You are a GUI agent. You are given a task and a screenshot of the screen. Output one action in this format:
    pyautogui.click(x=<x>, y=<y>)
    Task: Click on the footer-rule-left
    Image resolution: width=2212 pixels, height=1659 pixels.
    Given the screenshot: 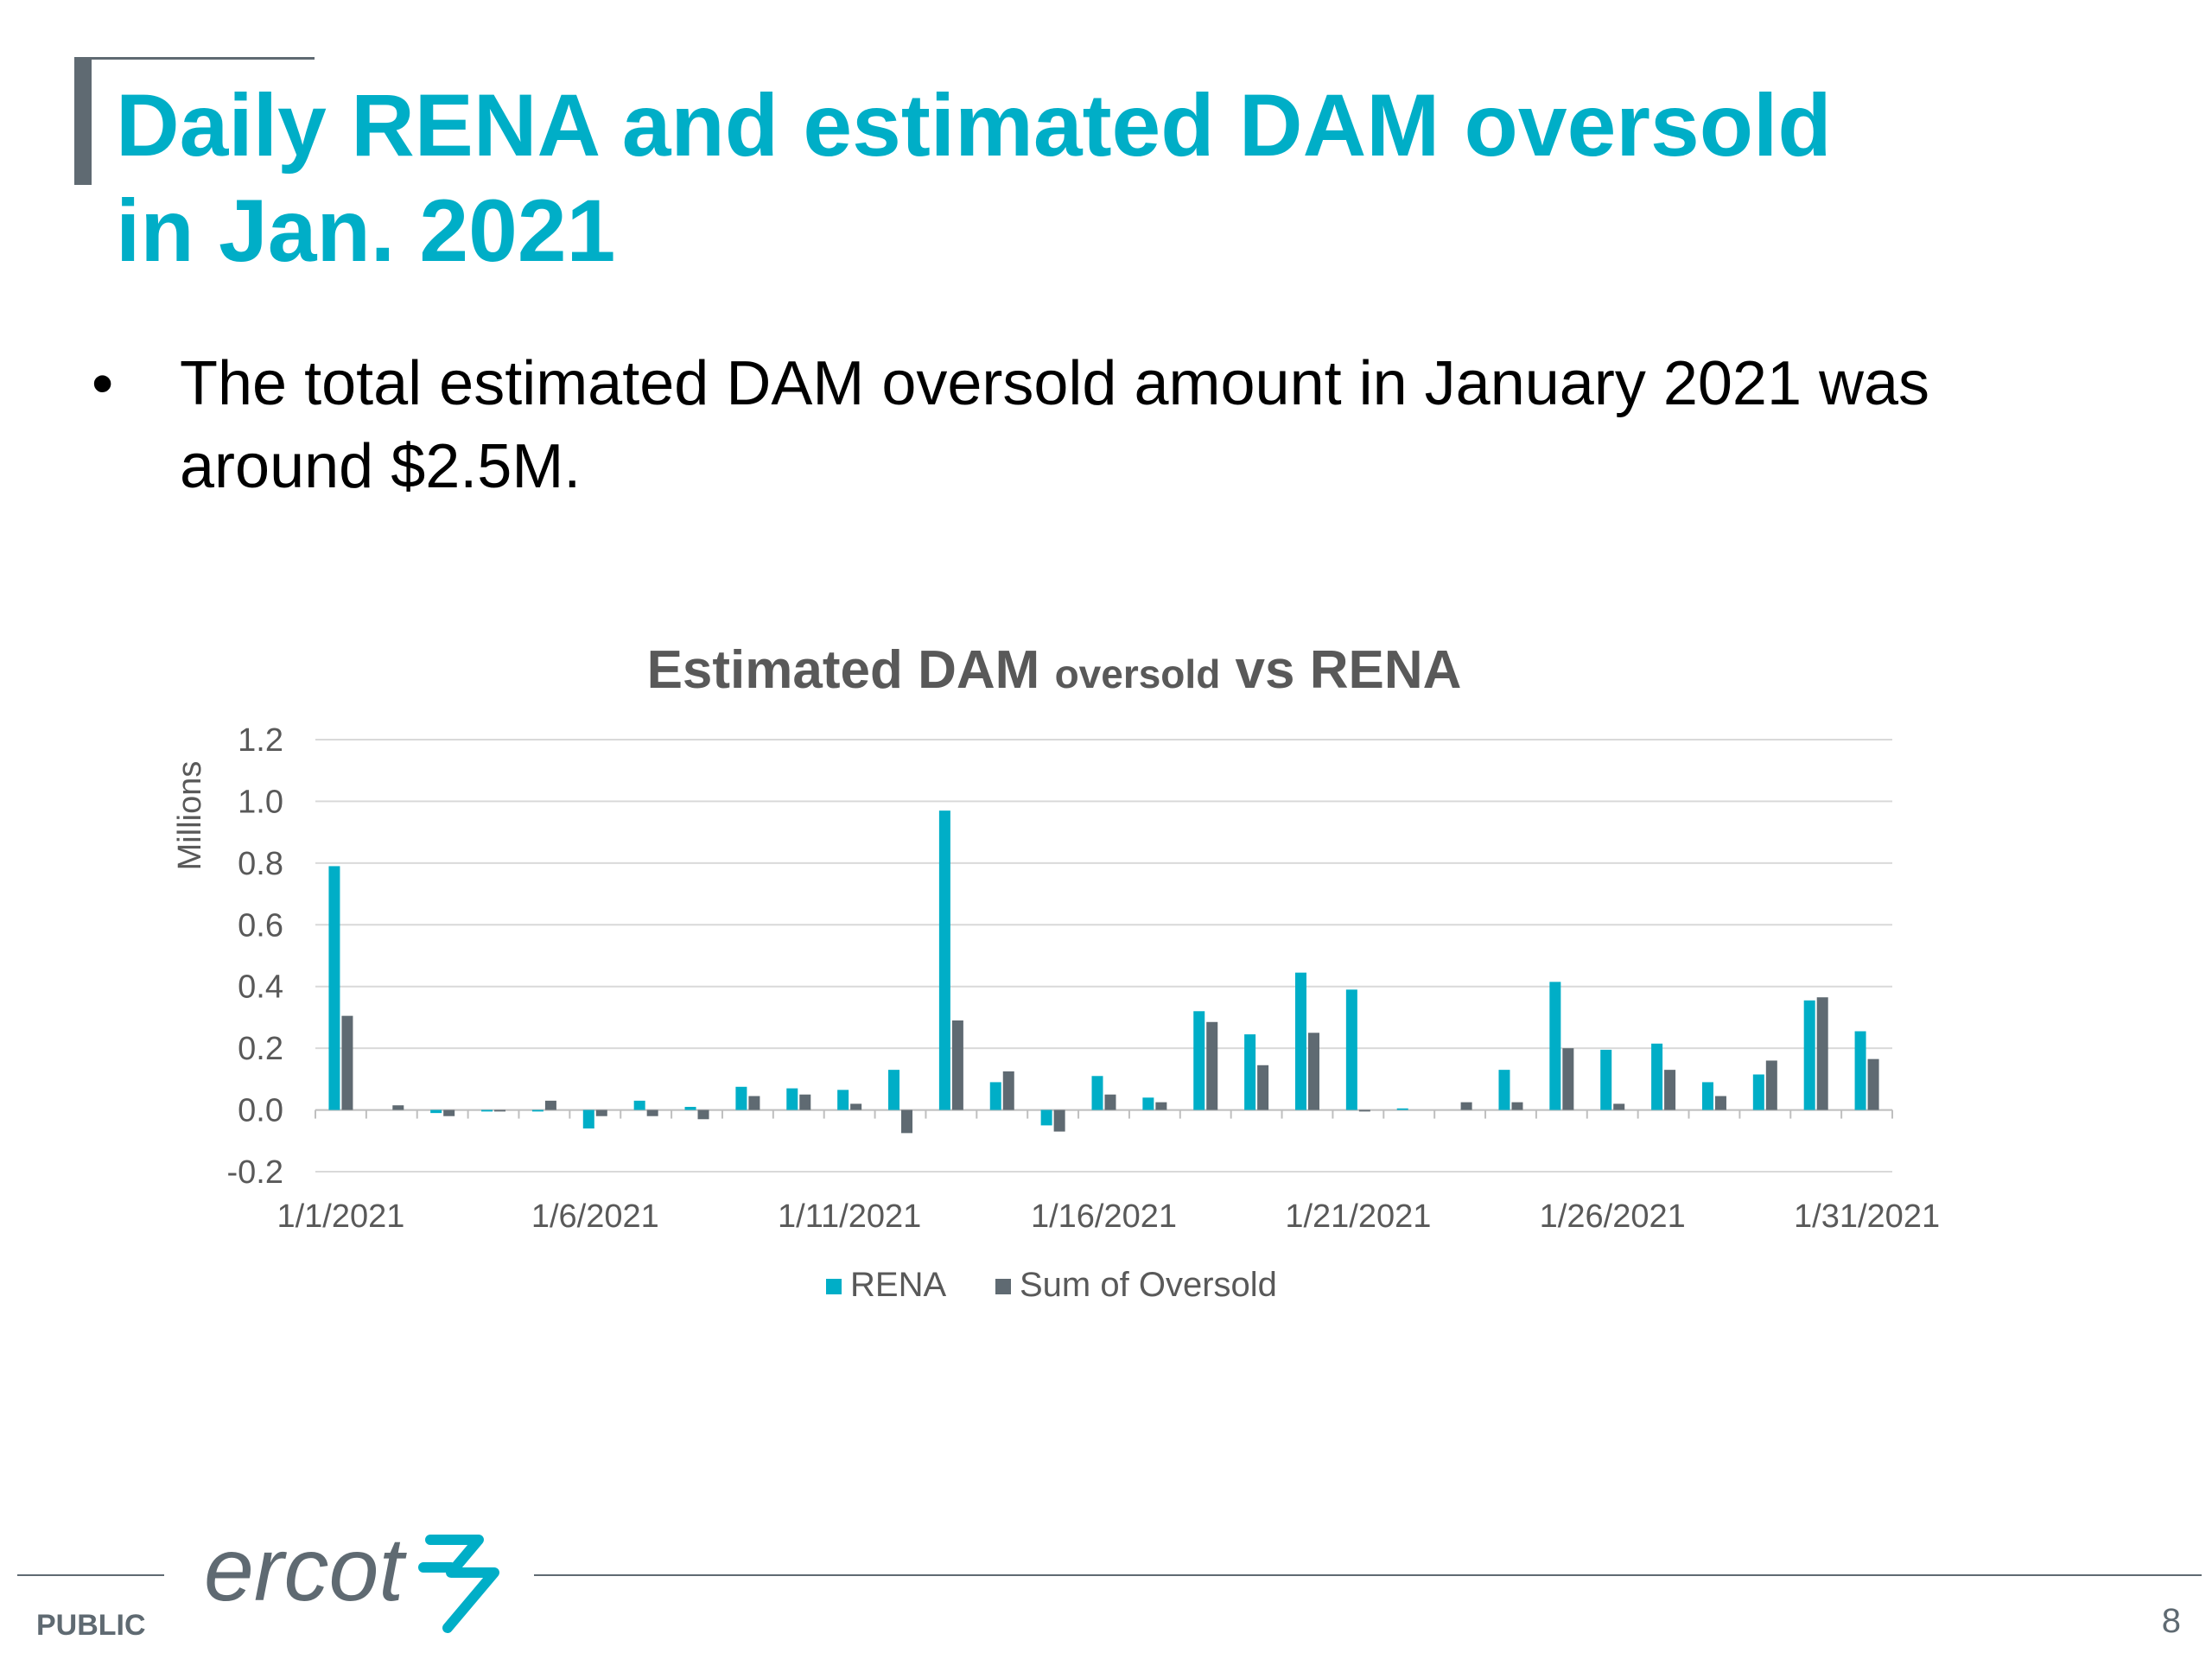 What is the action you would take?
    pyautogui.click(x=90, y=1575)
    